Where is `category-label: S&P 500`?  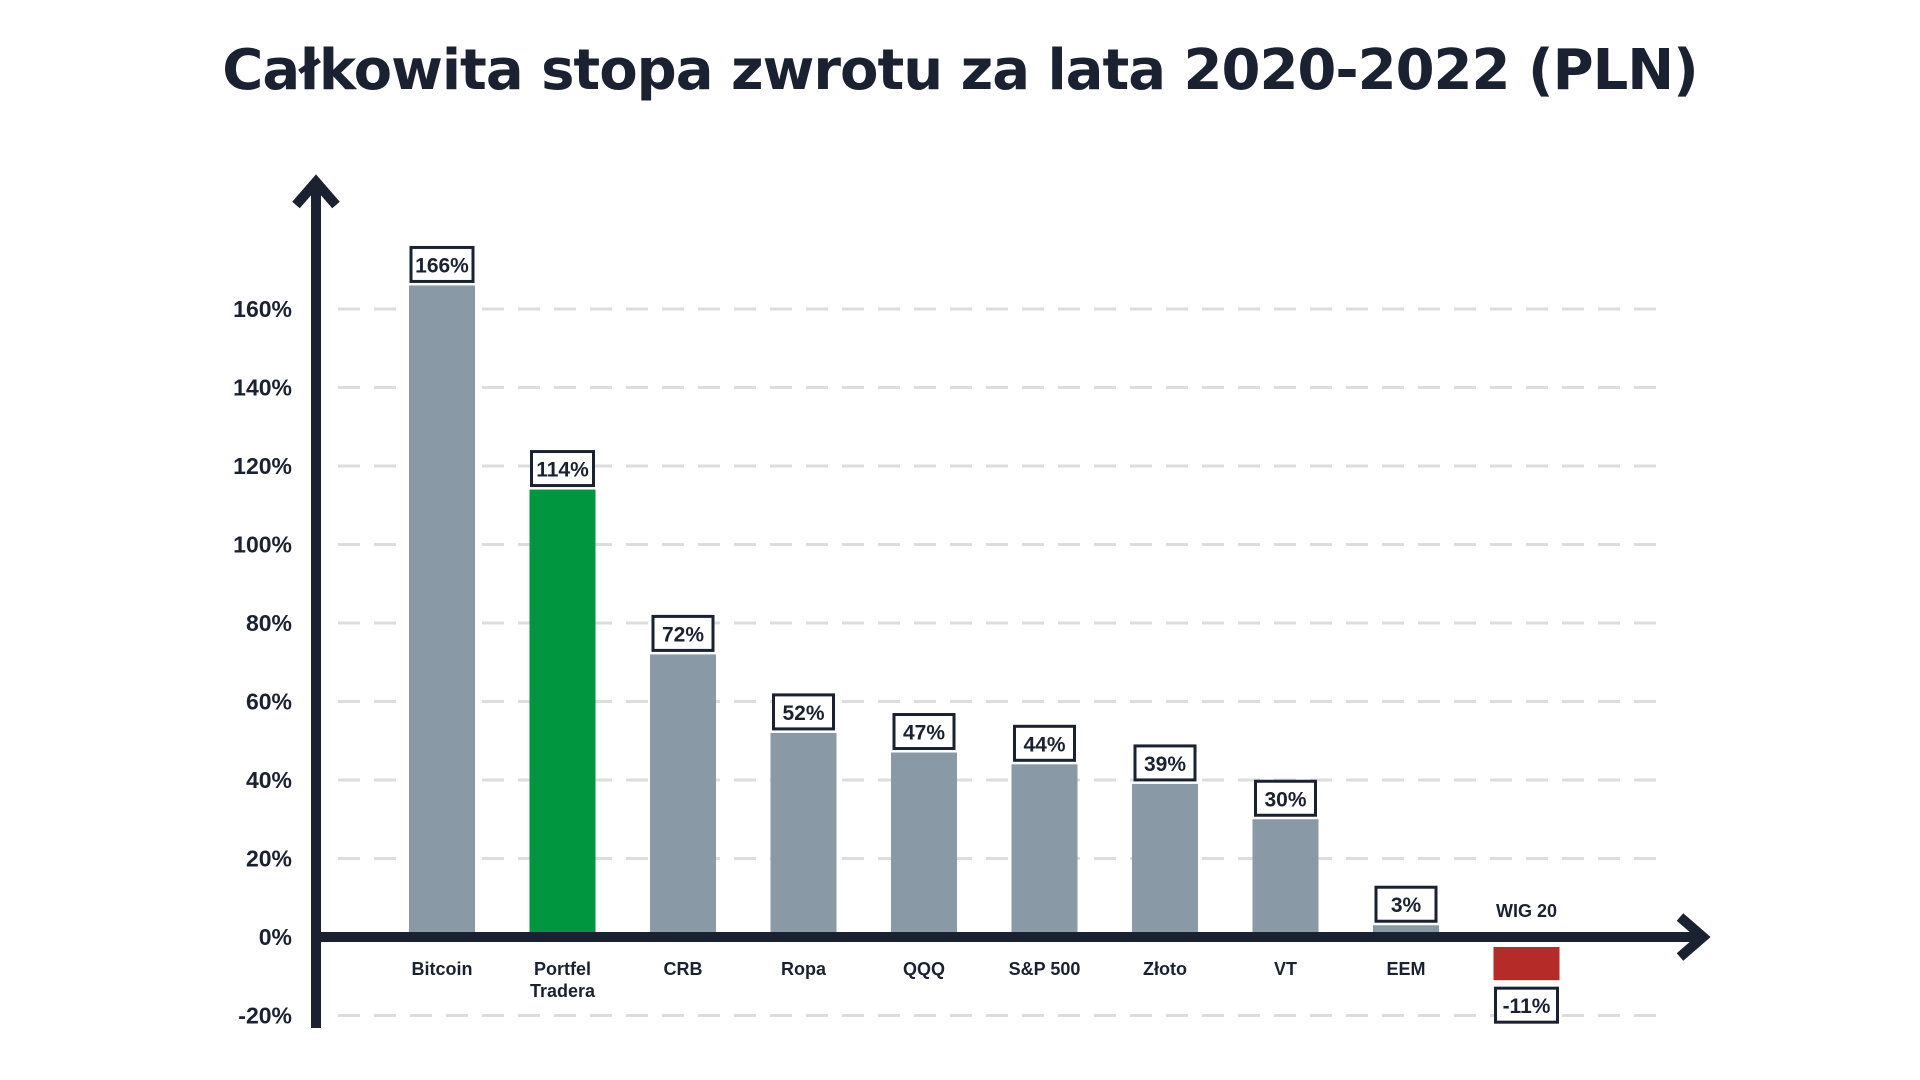 category-label: S&P 500 is located at coordinates (1045, 969).